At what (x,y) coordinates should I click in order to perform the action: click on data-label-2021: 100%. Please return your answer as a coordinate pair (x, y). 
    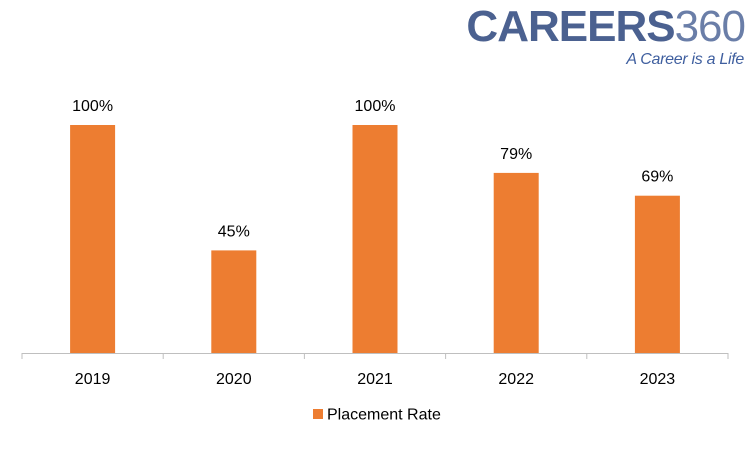
    Looking at the image, I should click on (375, 106).